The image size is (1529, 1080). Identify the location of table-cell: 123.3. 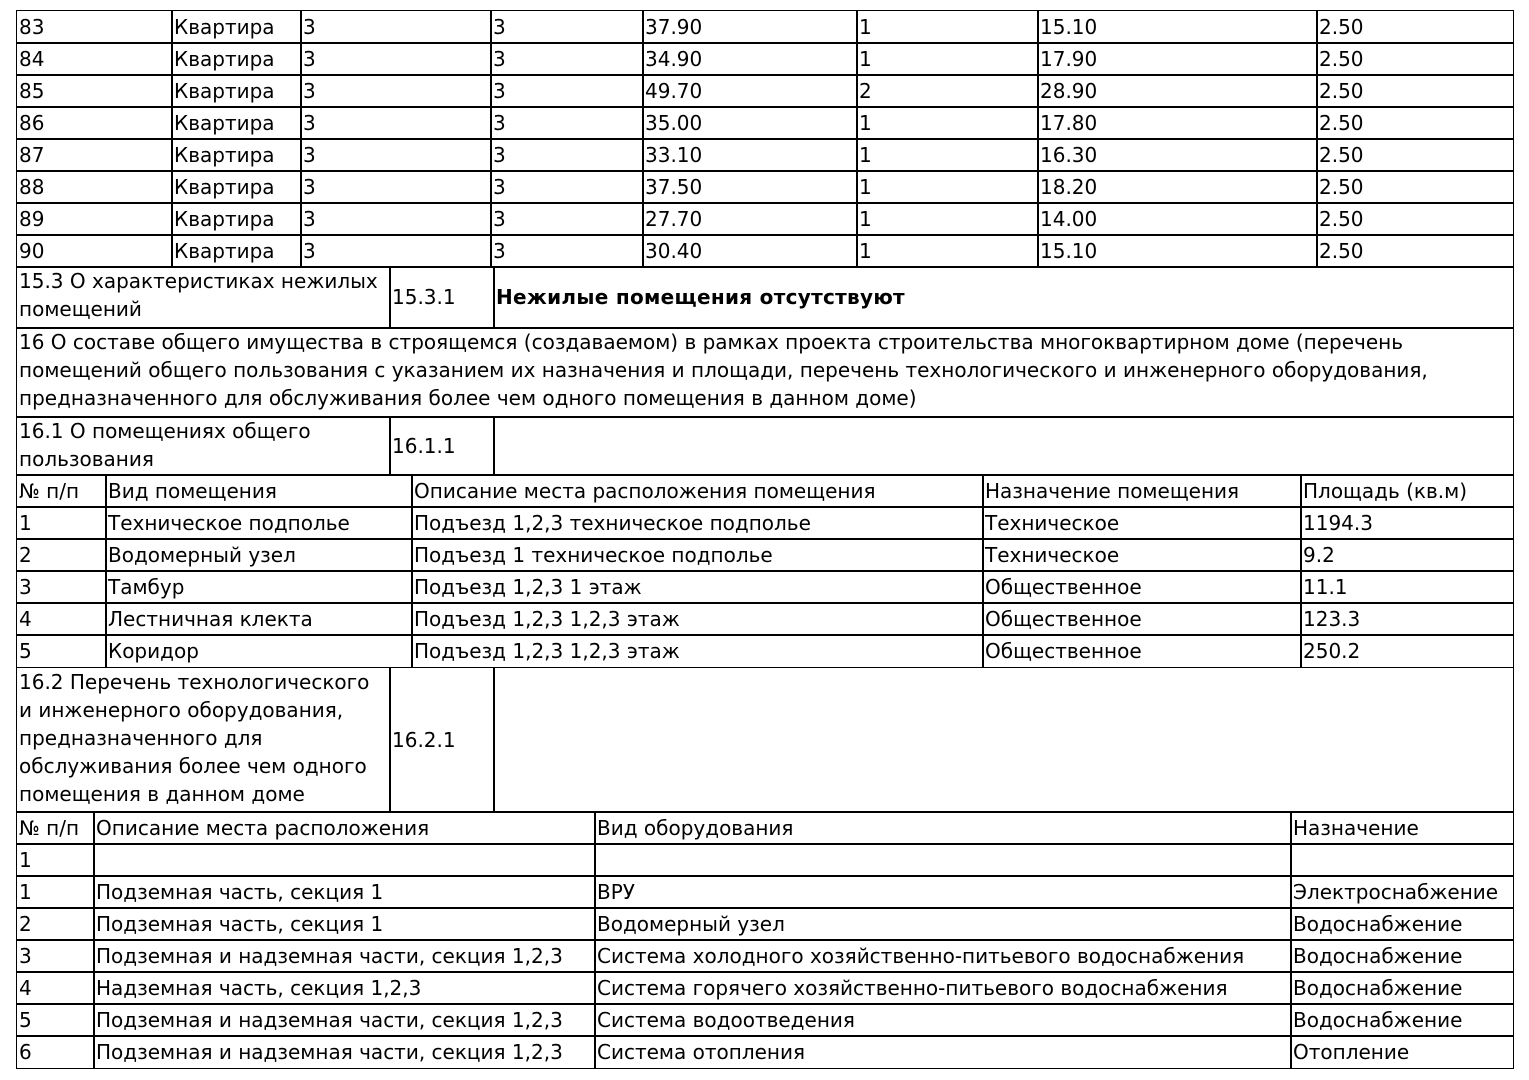
(1407, 619).